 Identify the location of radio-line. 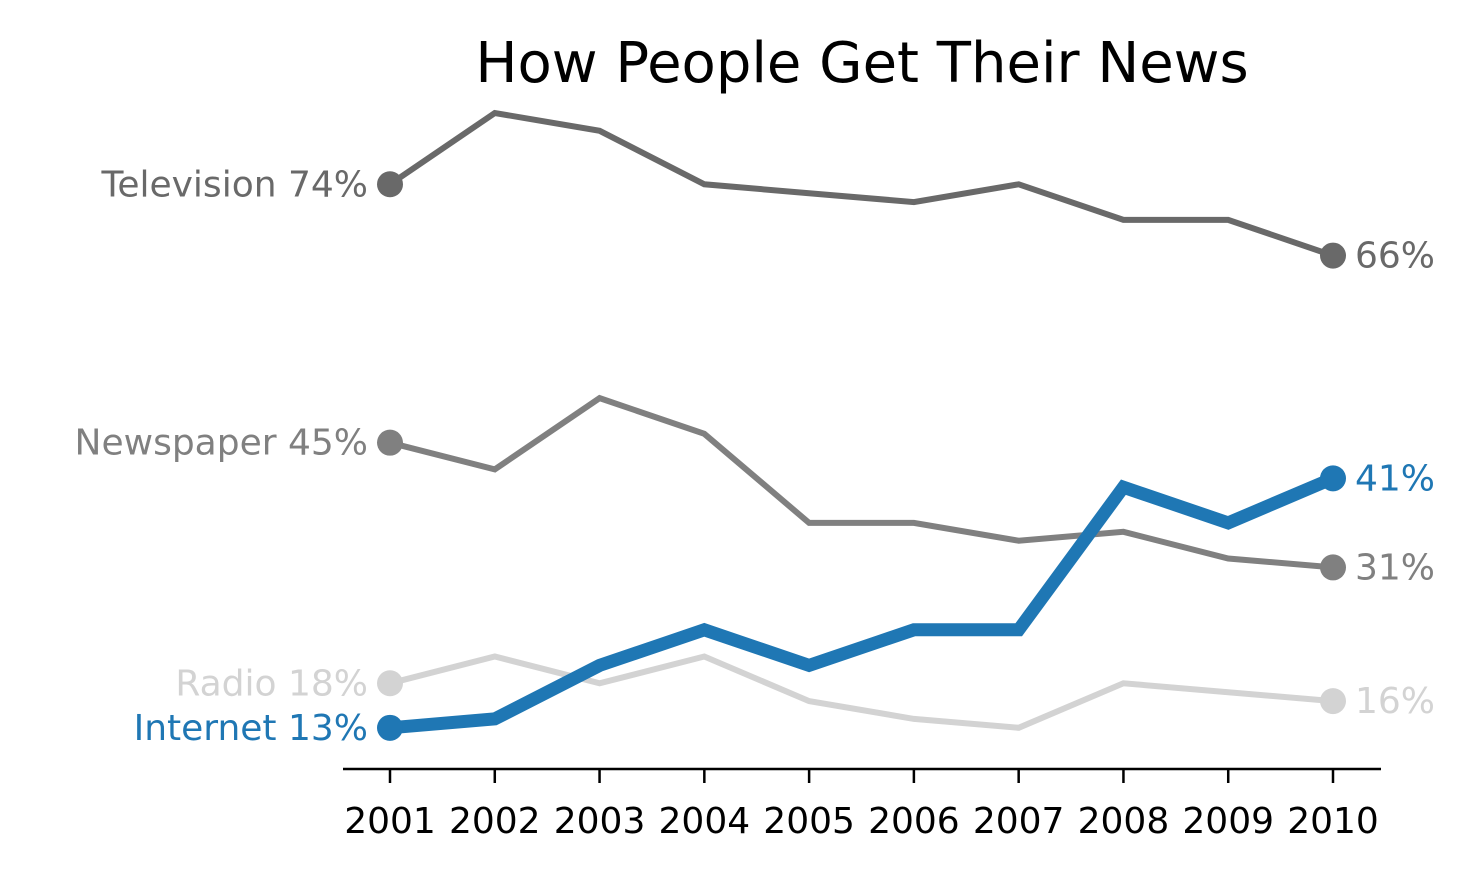
(861, 692).